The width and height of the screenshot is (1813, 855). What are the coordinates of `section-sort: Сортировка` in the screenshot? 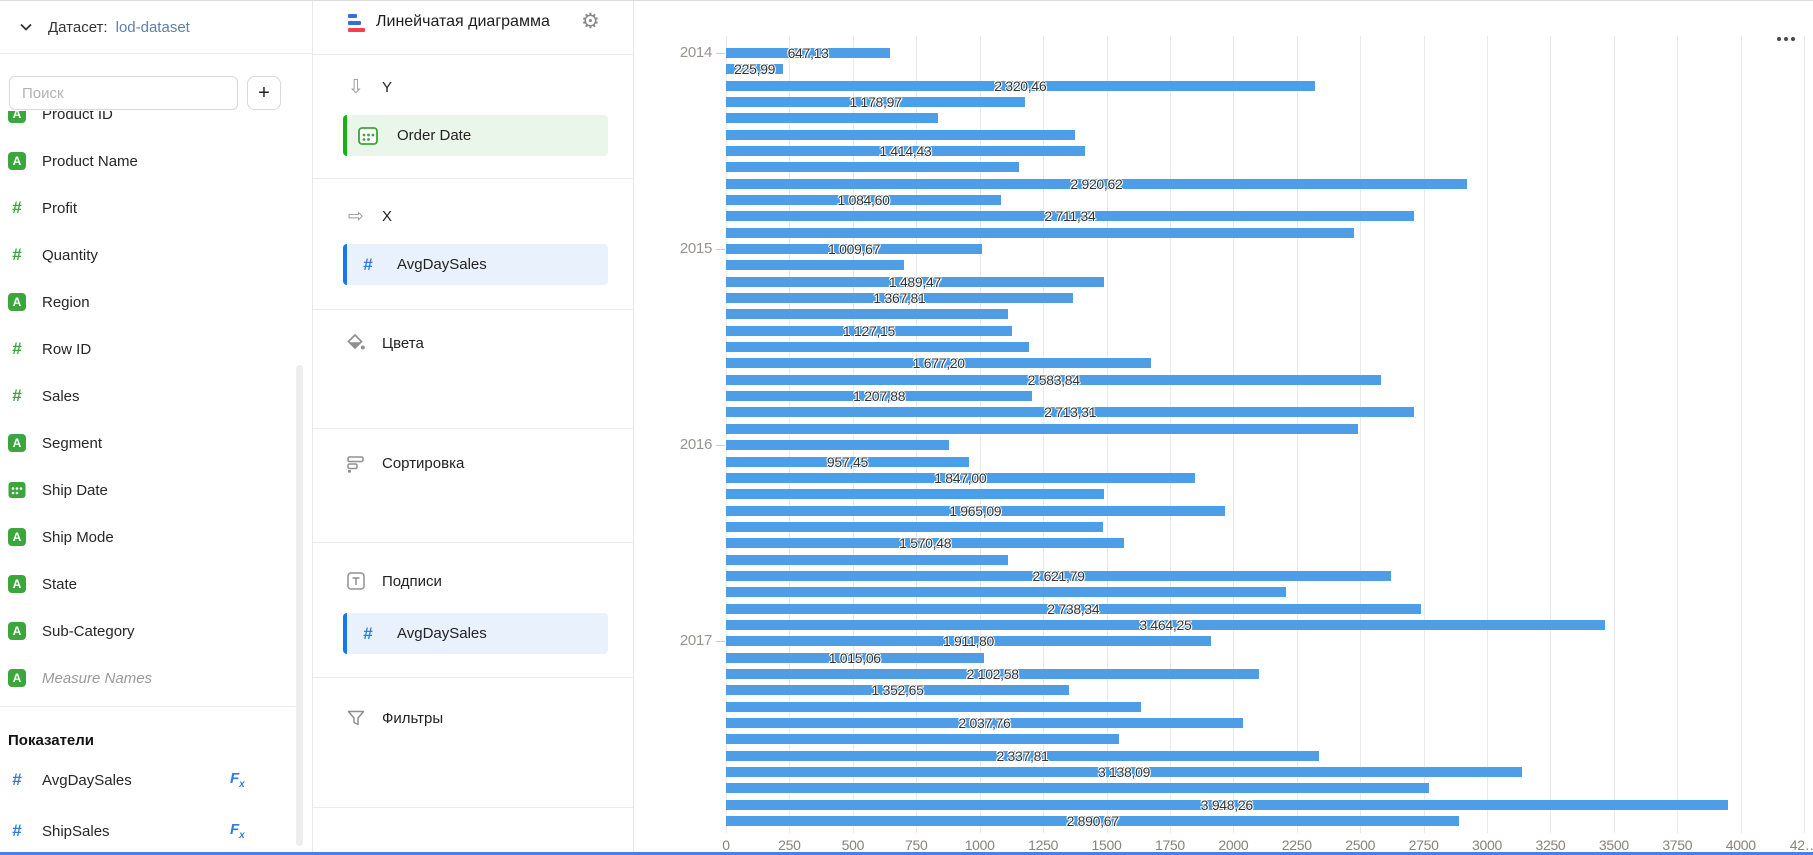 It's located at (405, 463).